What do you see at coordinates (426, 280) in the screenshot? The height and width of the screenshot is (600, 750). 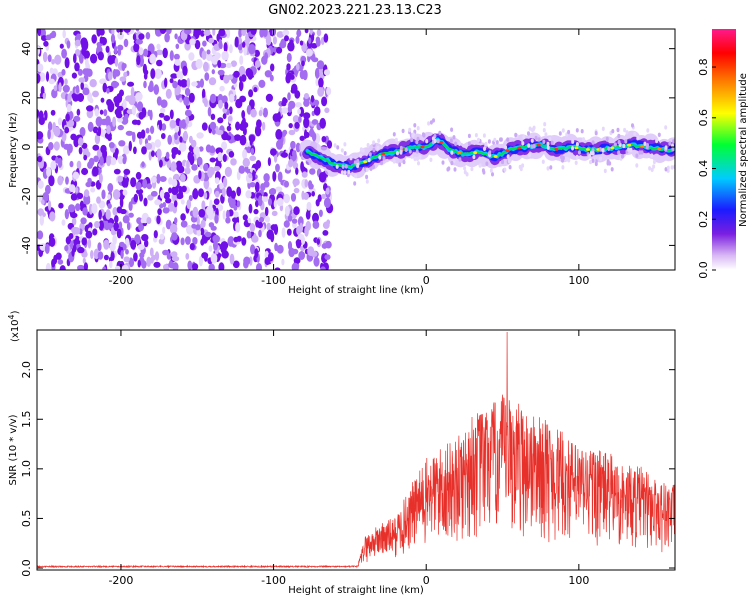 I see `x-tick-label: 0` at bounding box center [426, 280].